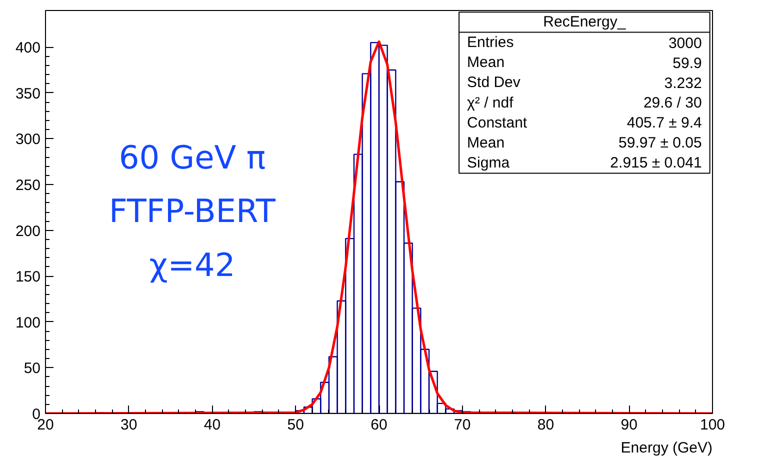  I want to click on annotation: Entries, so click(490, 42).